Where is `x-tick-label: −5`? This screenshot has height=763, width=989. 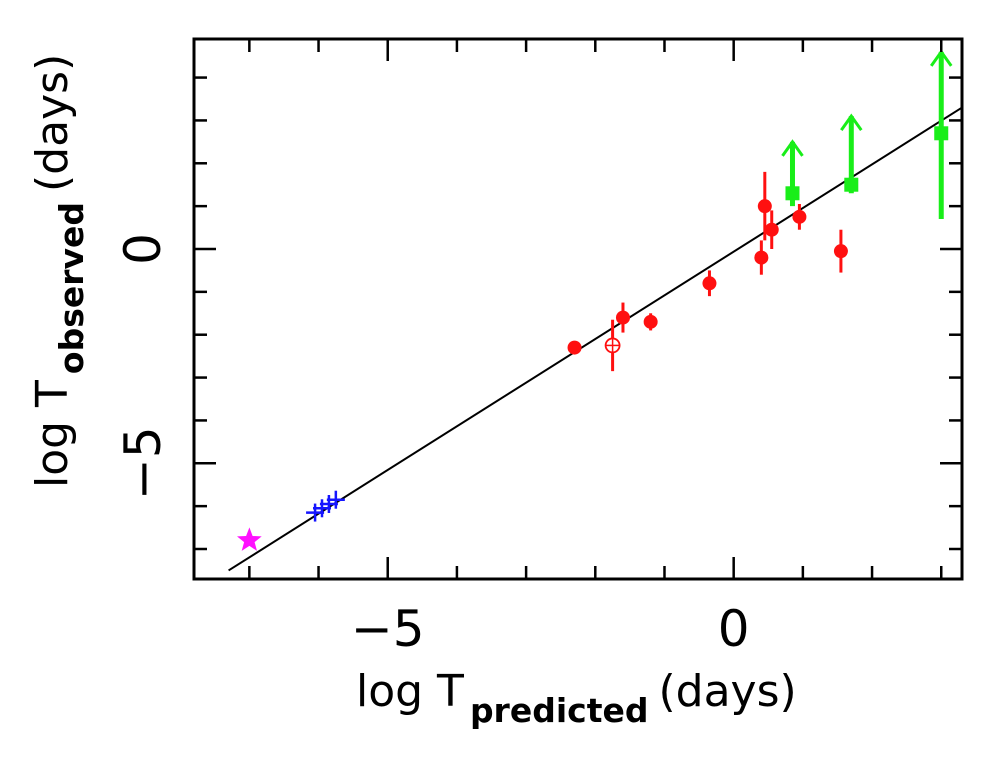 x-tick-label: −5 is located at coordinates (388, 629).